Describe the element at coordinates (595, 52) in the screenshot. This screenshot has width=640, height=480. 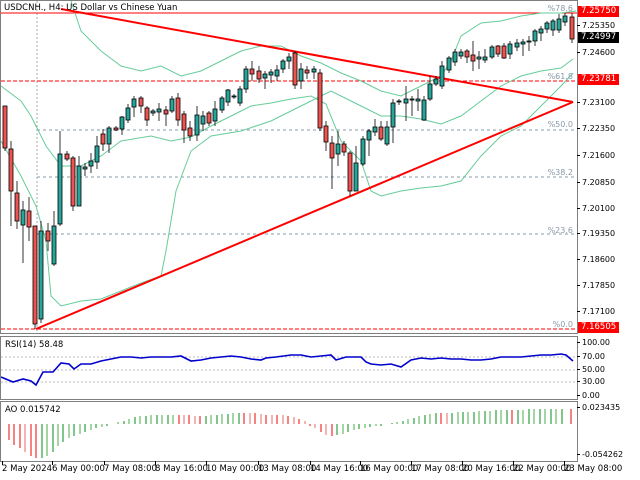
I see `price-tick: 7.24600` at that location.